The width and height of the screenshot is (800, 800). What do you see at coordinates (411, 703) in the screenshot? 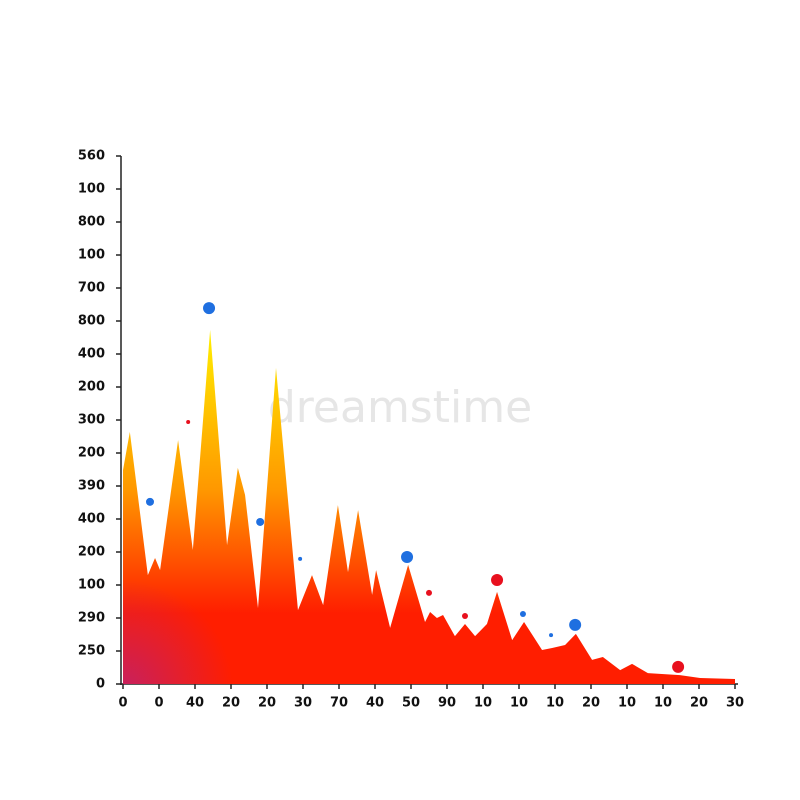
I see `x-tick-label: 50` at bounding box center [411, 703].